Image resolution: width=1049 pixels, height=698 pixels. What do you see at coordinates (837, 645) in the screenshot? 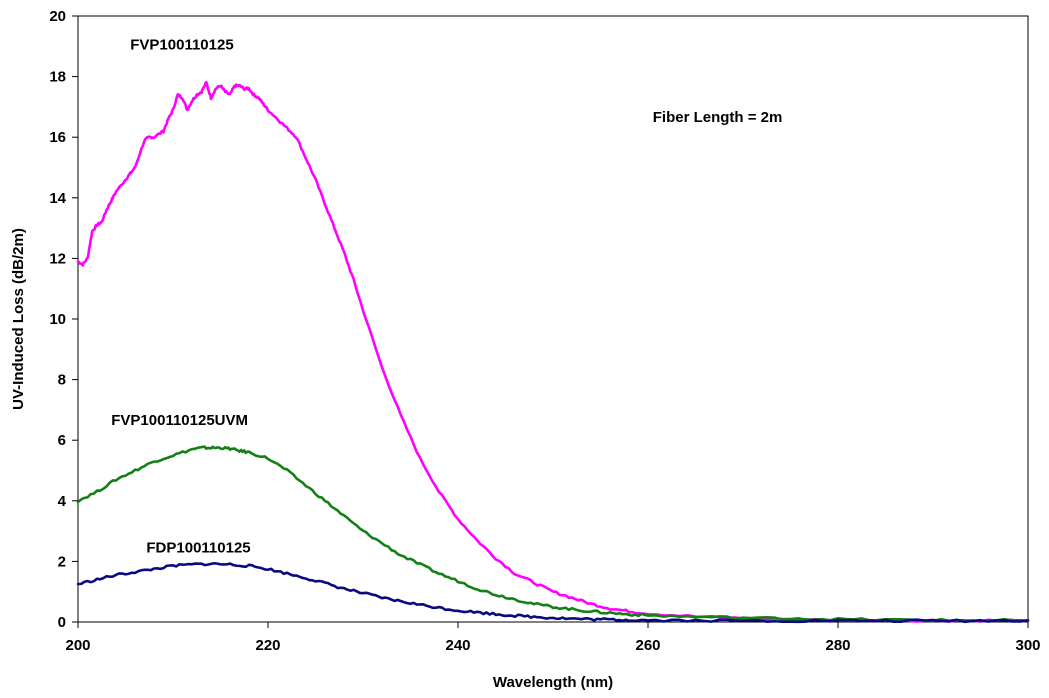
I see `x-tick-label: 280` at bounding box center [837, 645].